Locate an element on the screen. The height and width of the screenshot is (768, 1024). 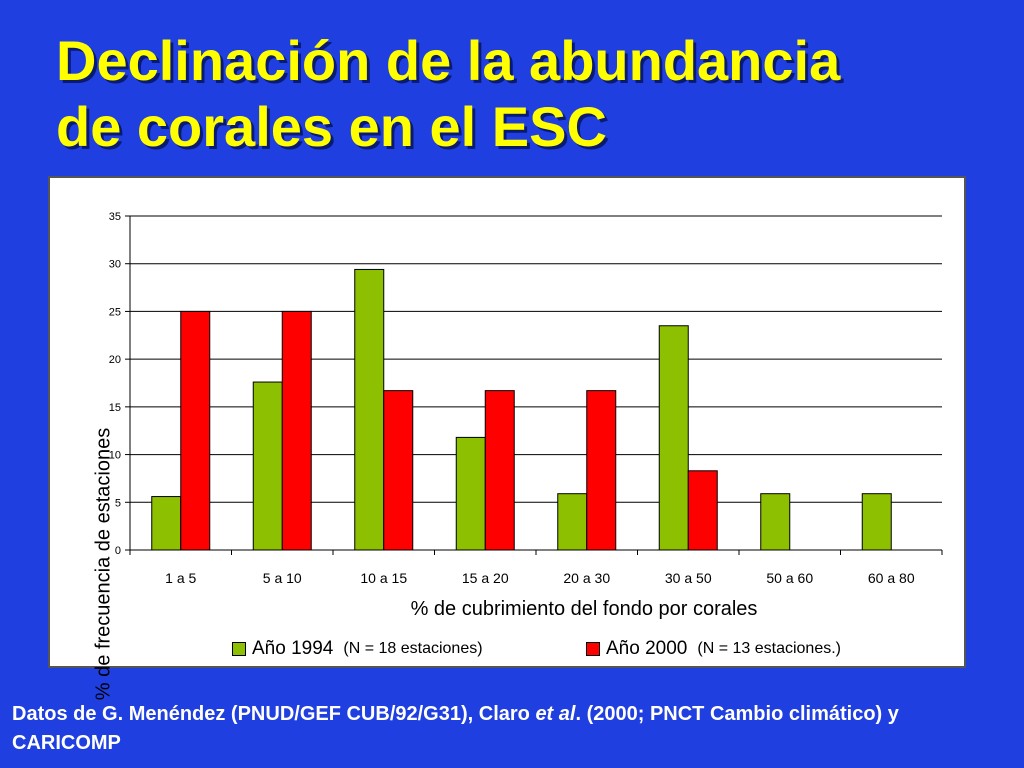
y-tick-label-30: 30 is located at coordinates (115, 265).